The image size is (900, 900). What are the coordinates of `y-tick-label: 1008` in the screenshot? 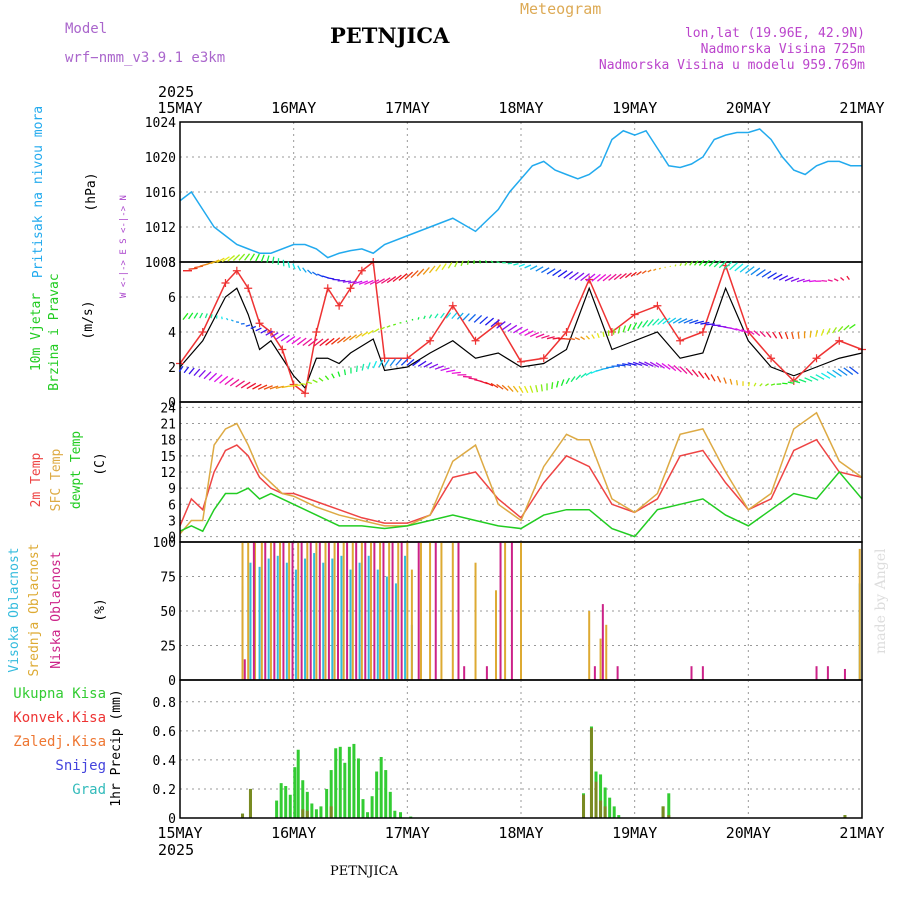 It's located at (160, 263).